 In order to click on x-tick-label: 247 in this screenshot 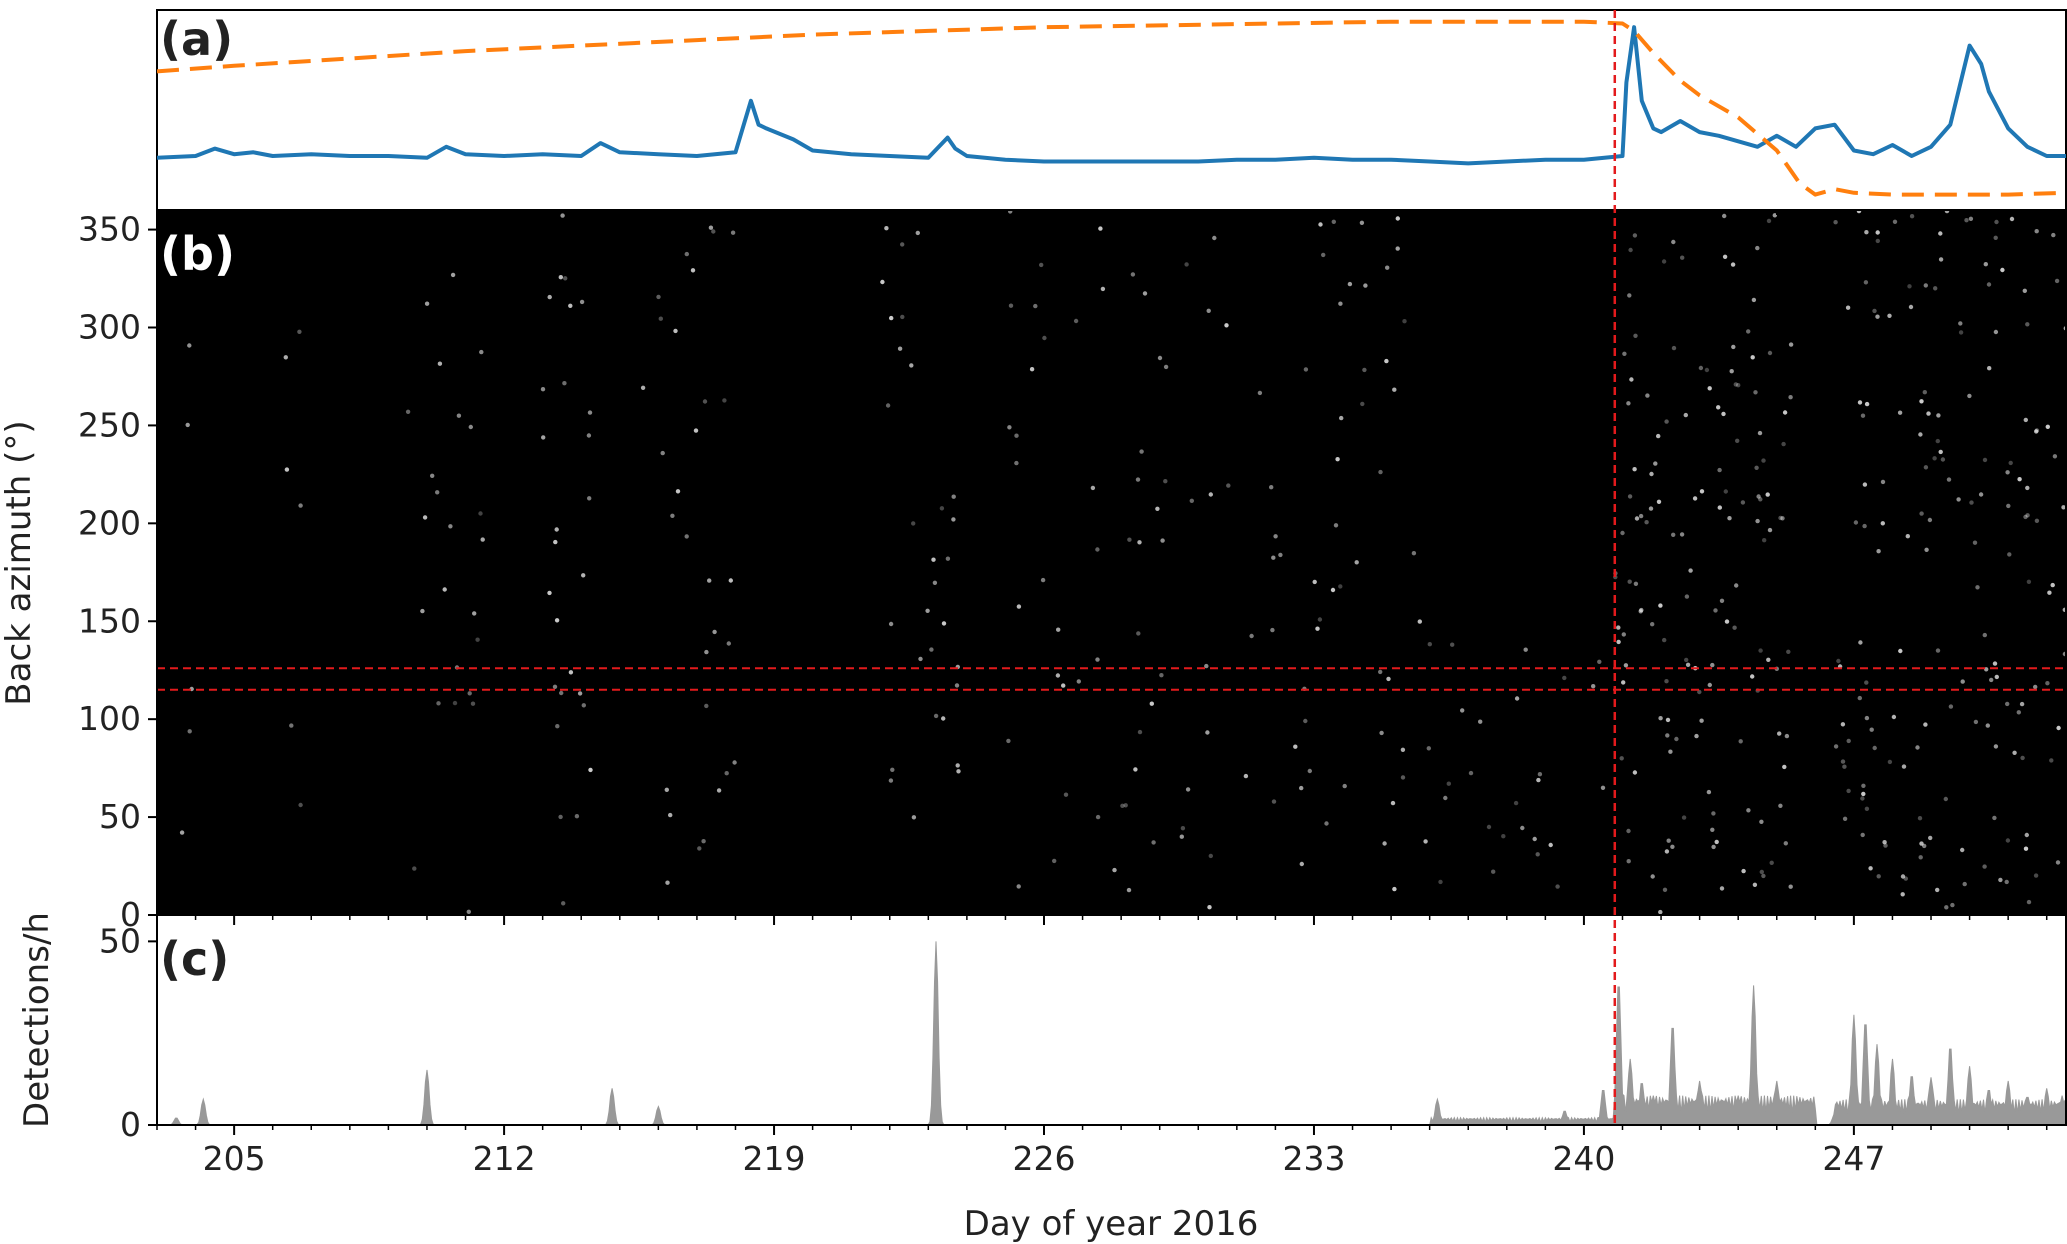, I will do `click(1853, 1158)`.